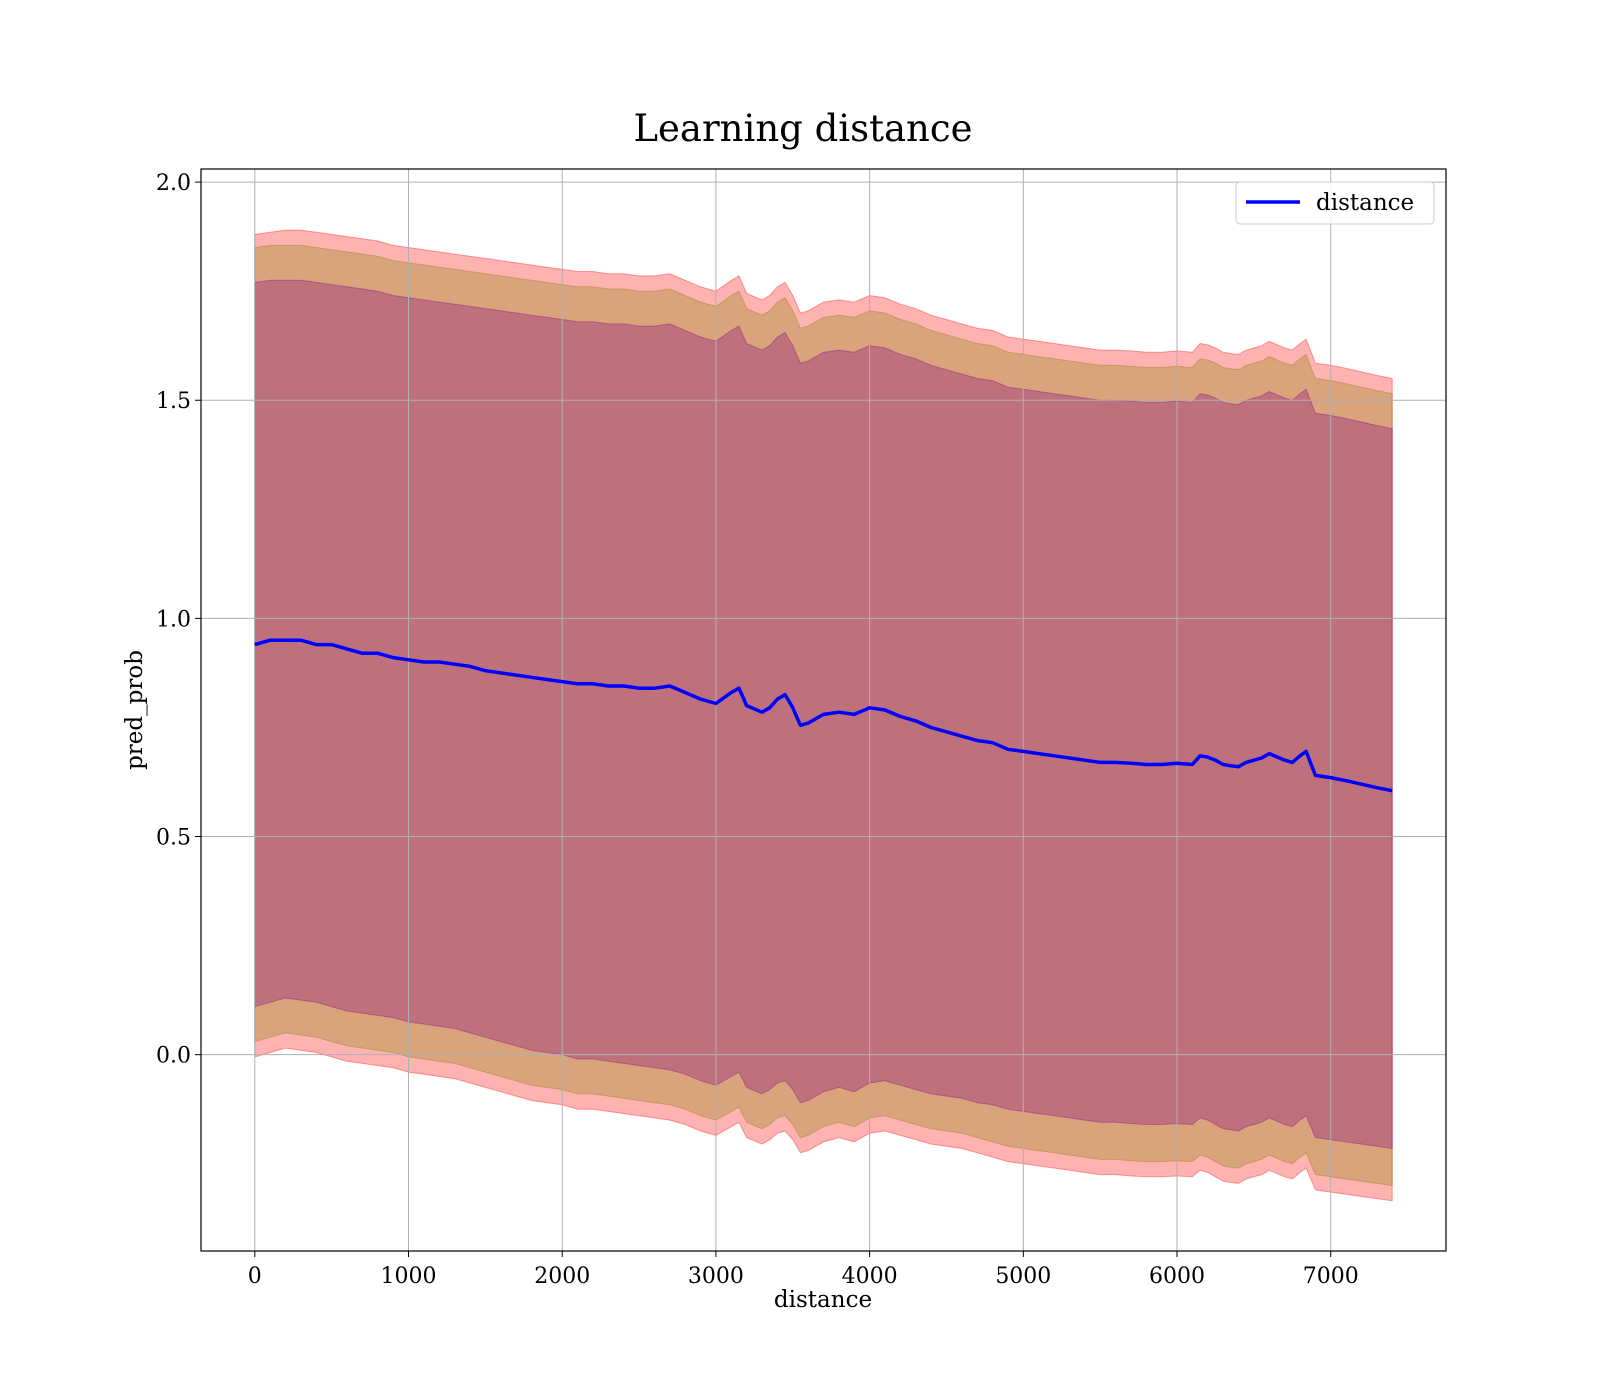  What do you see at coordinates (173, 619) in the screenshot?
I see `y-tick-label: 1.0` at bounding box center [173, 619].